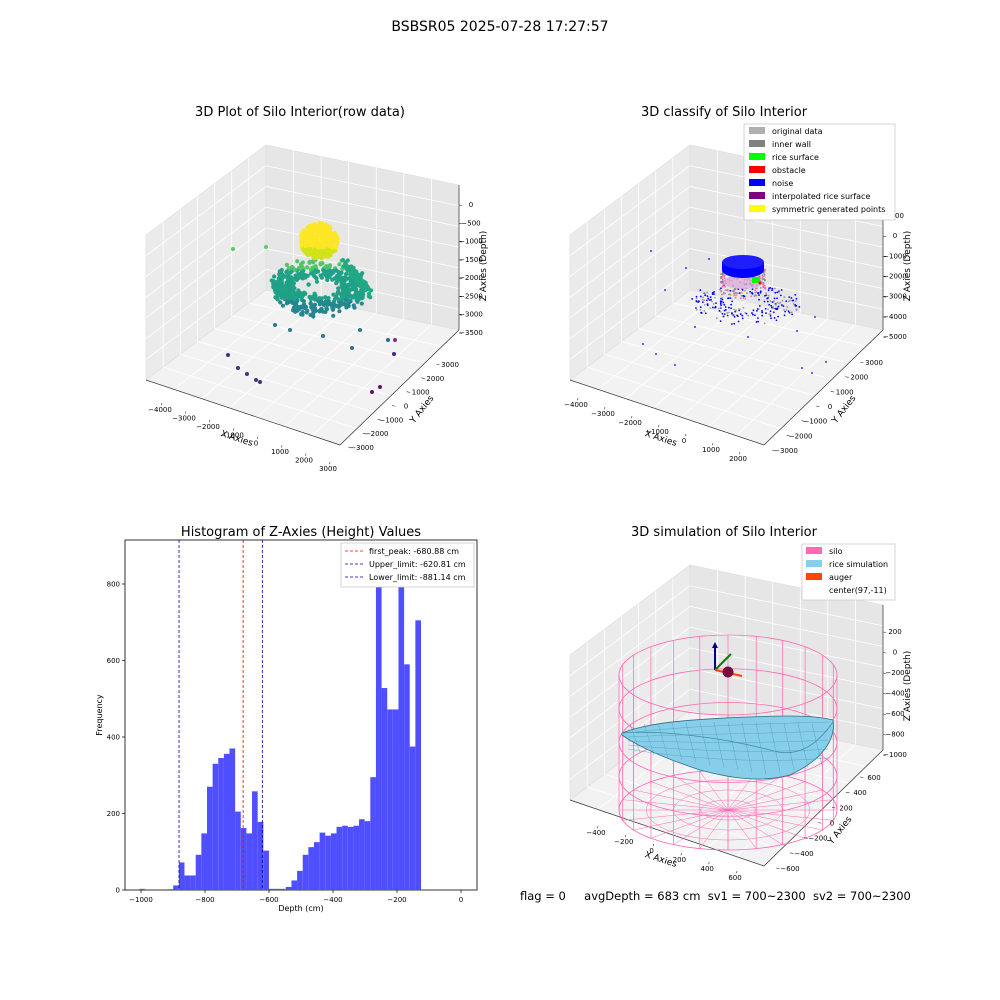  Describe the element at coordinates (660, 860) in the screenshot. I see `simulation-x-label: X Axies` at that location.